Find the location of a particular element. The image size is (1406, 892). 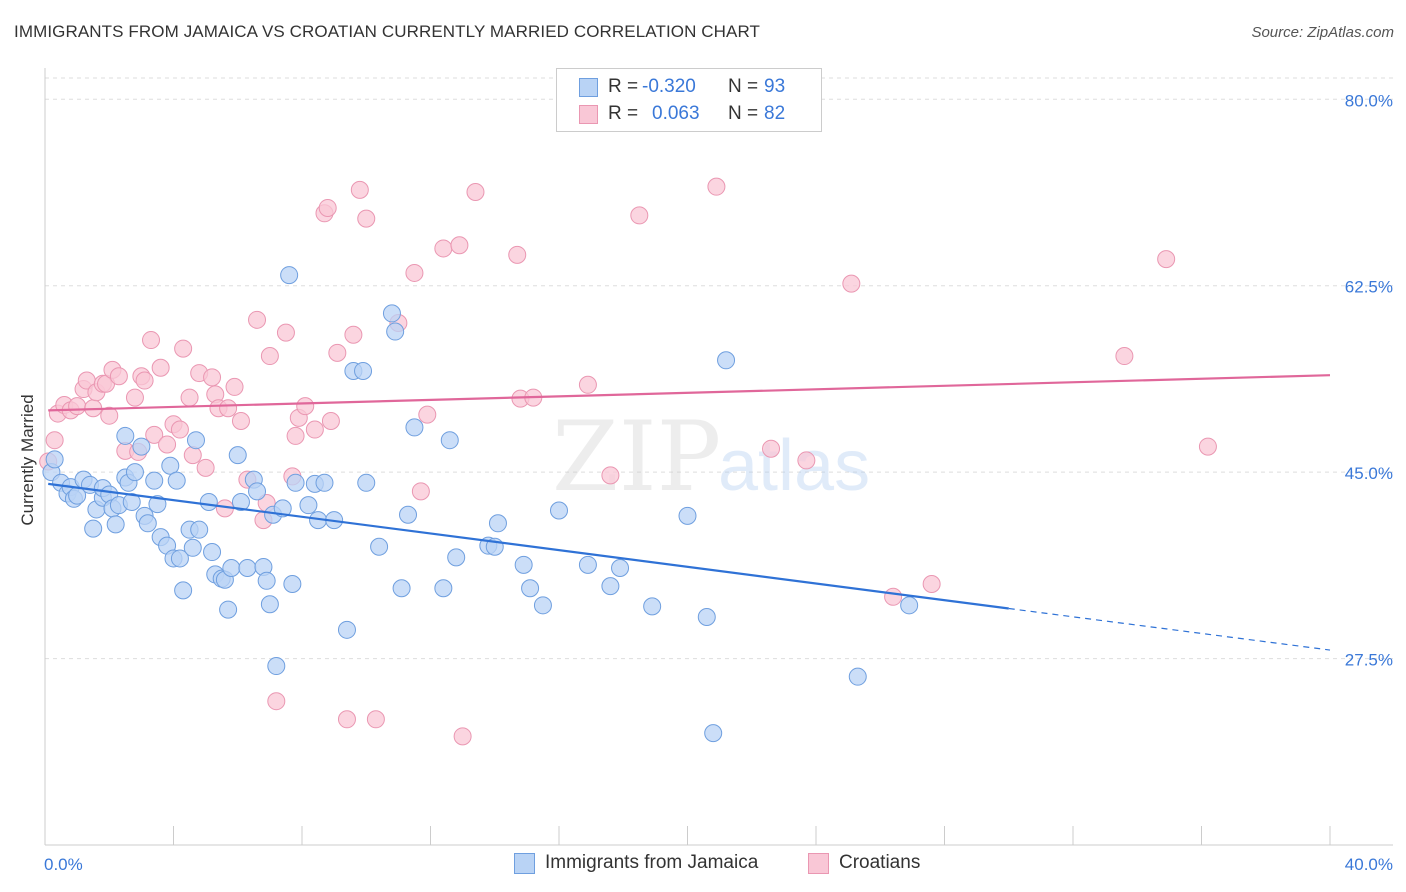

y-tick-label: 27.5% is located at coordinates (1369, 660).